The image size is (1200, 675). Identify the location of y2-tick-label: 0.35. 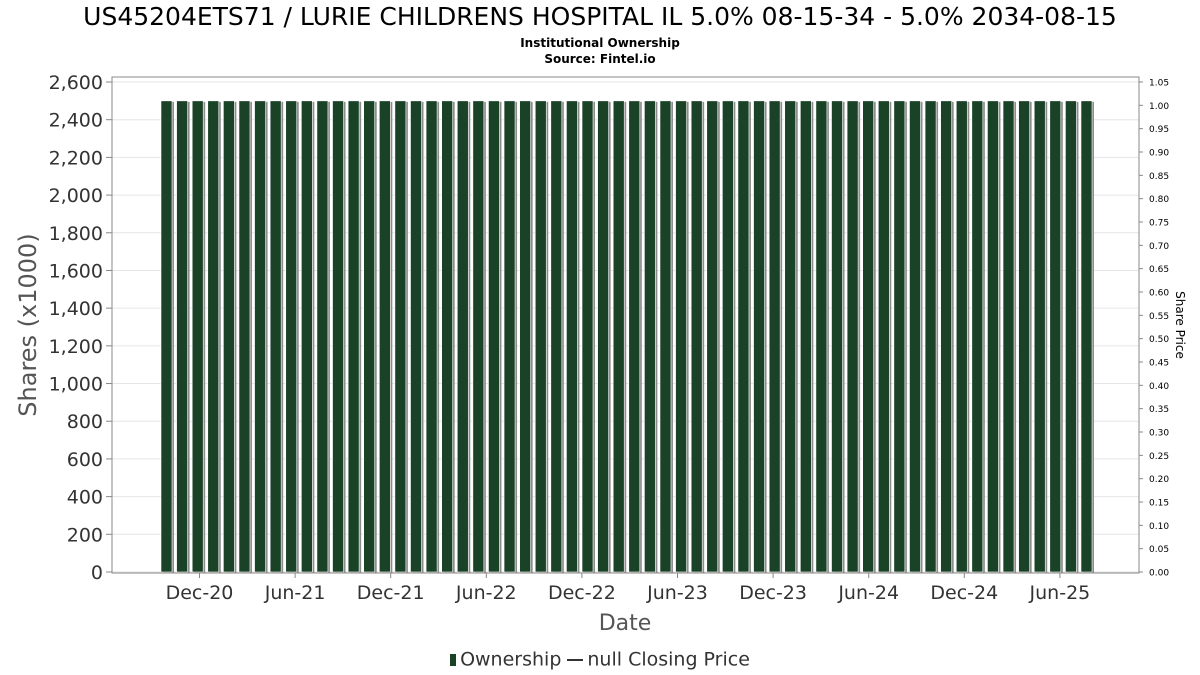
(1159, 410).